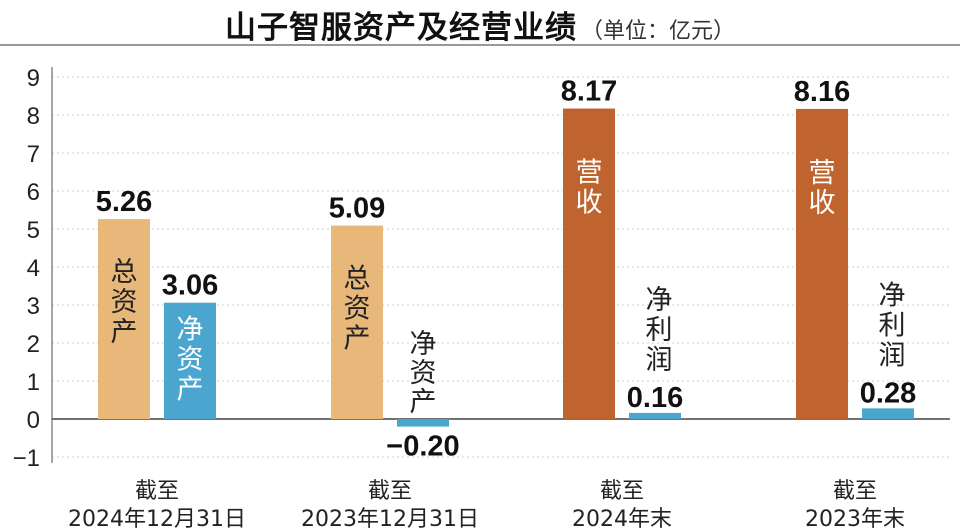 The height and width of the screenshot is (532, 960). What do you see at coordinates (157, 519) in the screenshot?
I see `x-group-label-line2: 2024年12月31日` at bounding box center [157, 519].